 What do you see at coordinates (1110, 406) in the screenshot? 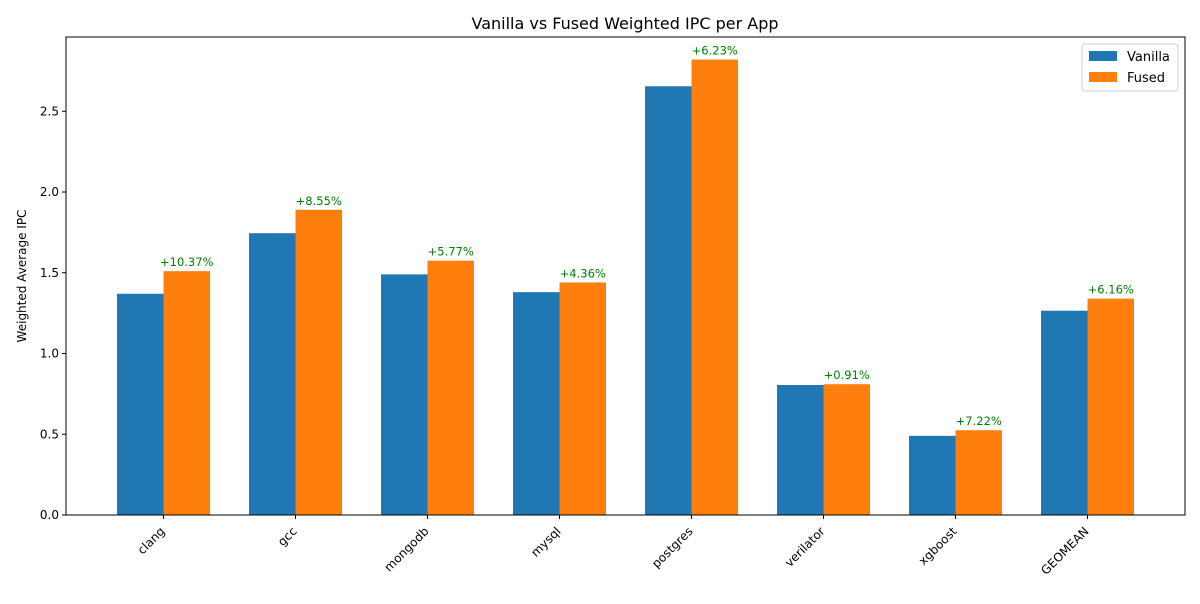
I see `bar-fused-geomean` at bounding box center [1110, 406].